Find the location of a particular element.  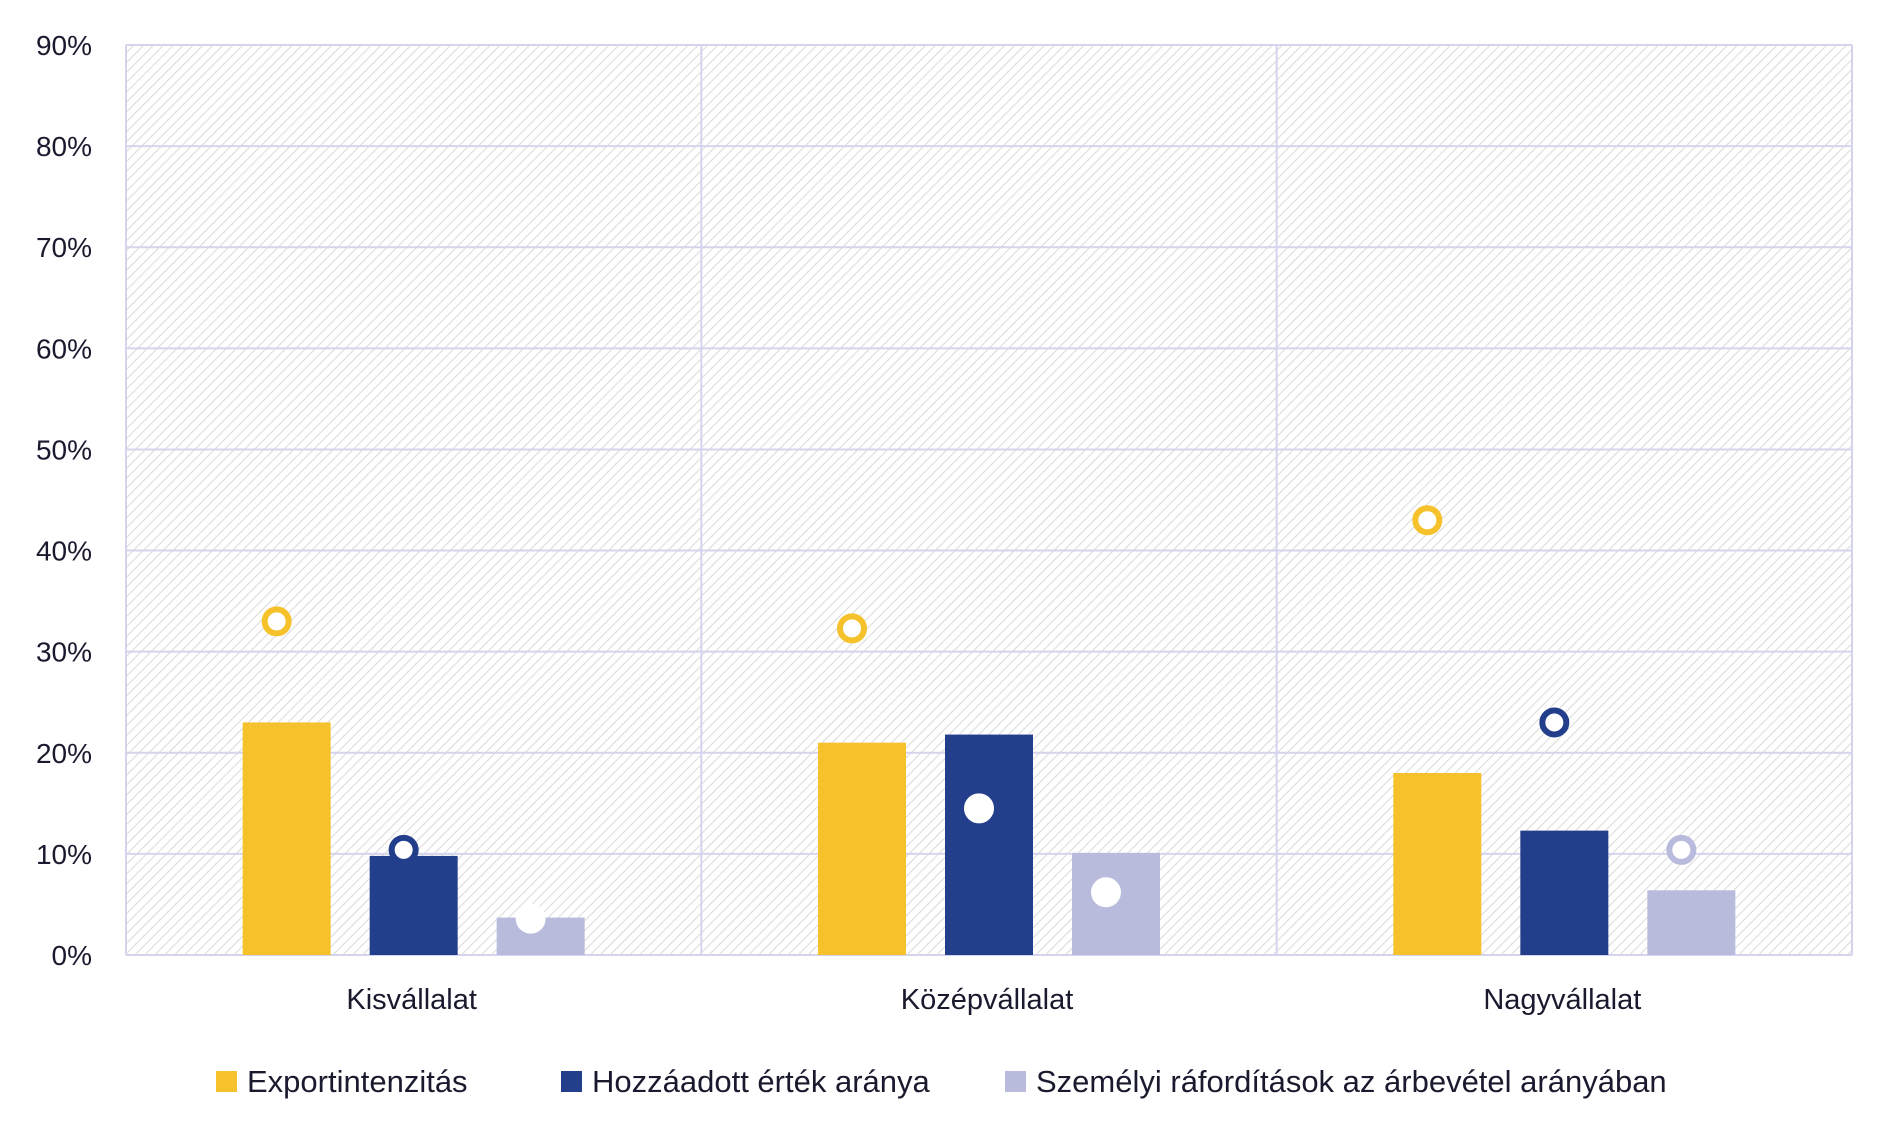

y-axis-ticks: 0% 10% 20% 30% 40% 50% 60% 70% 80% 90% is located at coordinates (64, 500).